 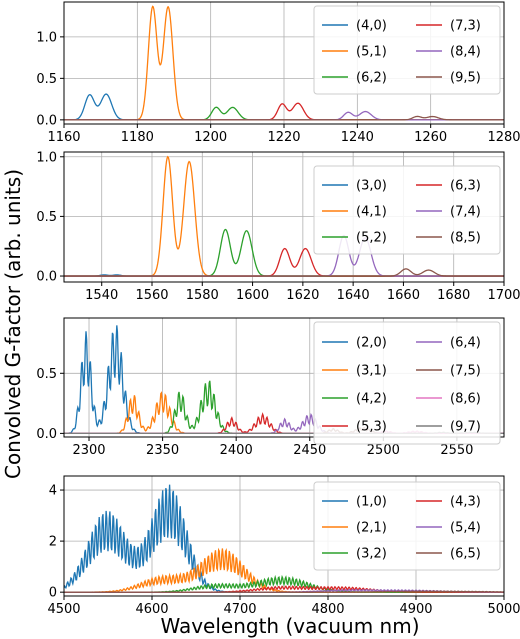 I want to click on x-tick-label: 4900, so click(x=415, y=609).